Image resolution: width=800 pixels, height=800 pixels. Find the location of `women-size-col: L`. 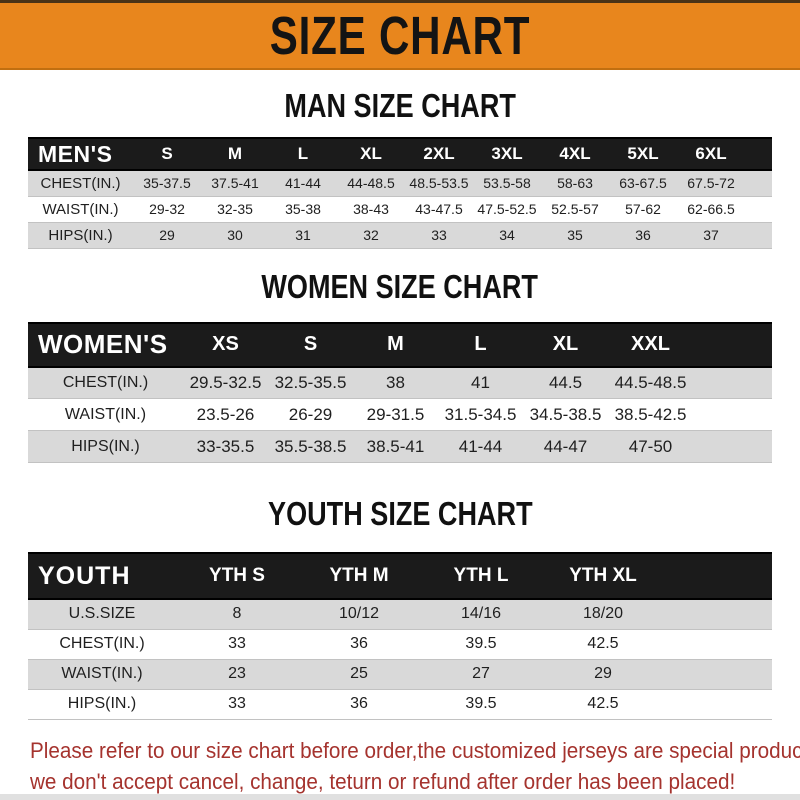

women-size-col: L is located at coordinates (480, 344).